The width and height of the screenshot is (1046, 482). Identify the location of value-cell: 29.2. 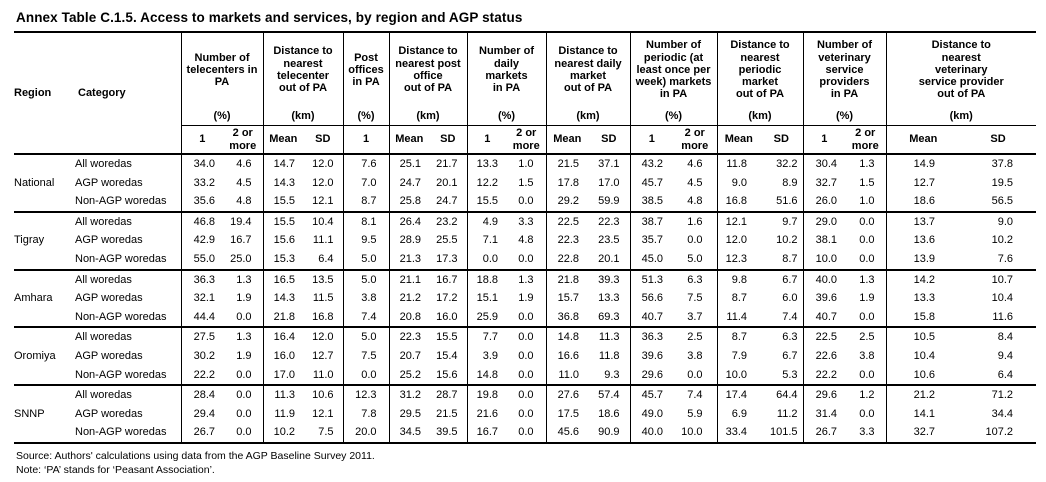
(566, 202).